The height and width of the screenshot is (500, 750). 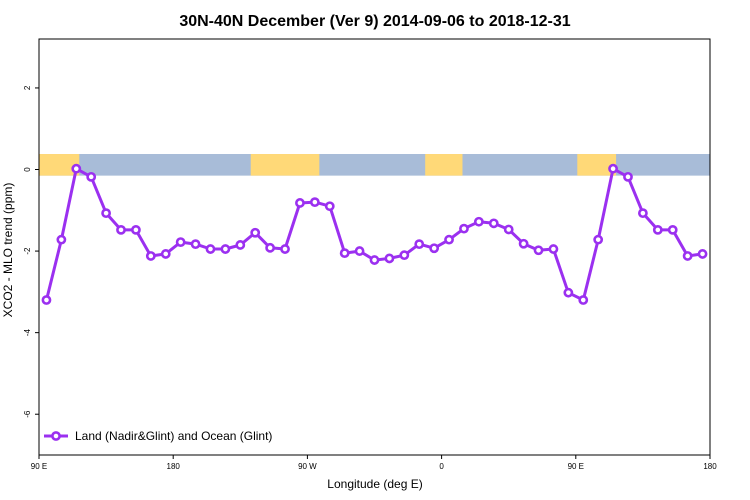 I want to click on y-tick-label: -2, so click(x=27, y=251).